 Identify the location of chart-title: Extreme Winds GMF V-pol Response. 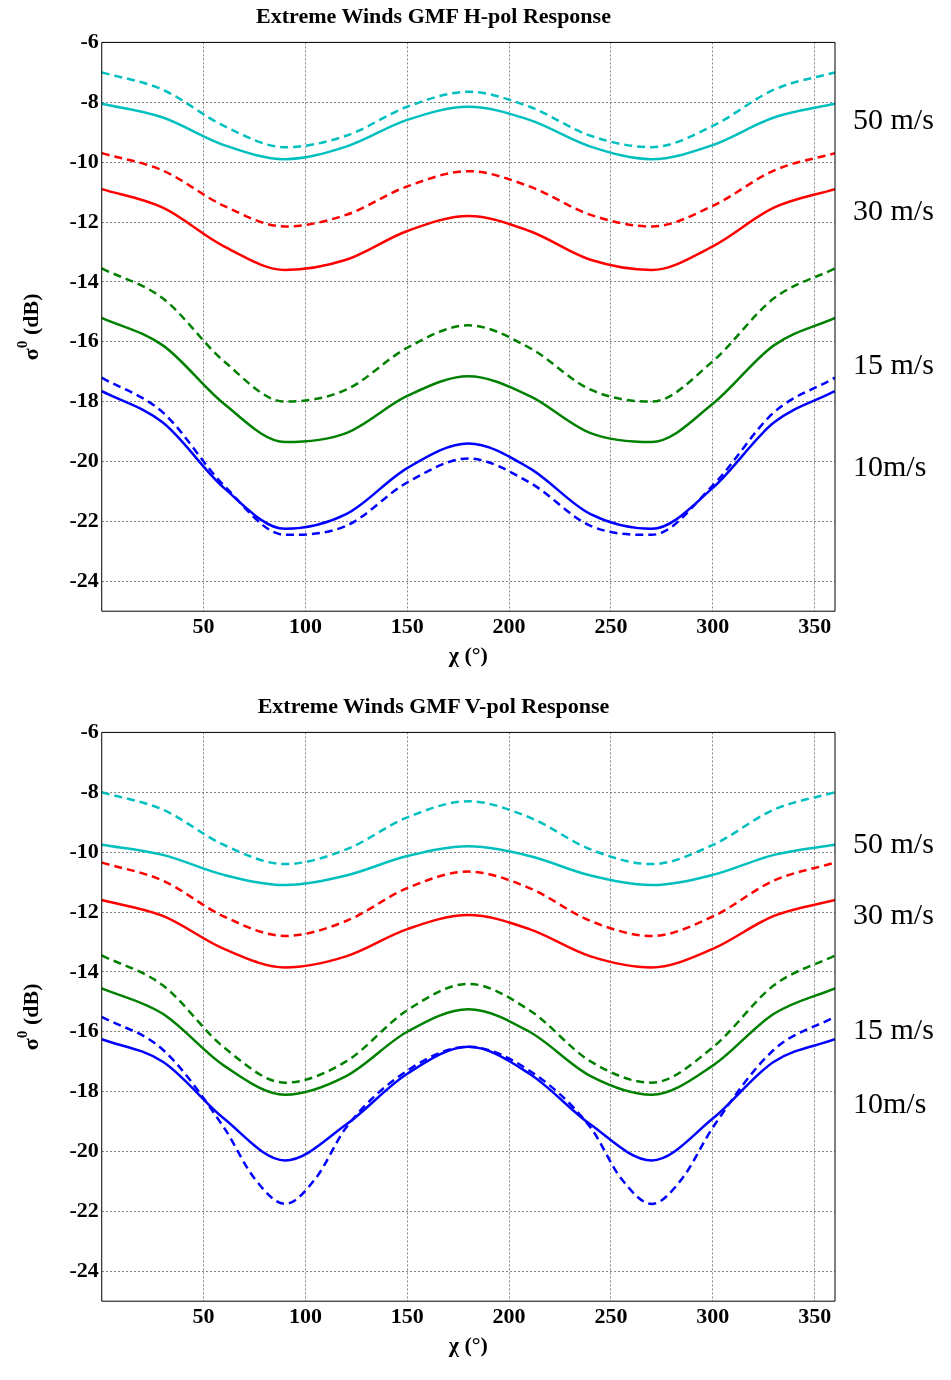
(433, 705).